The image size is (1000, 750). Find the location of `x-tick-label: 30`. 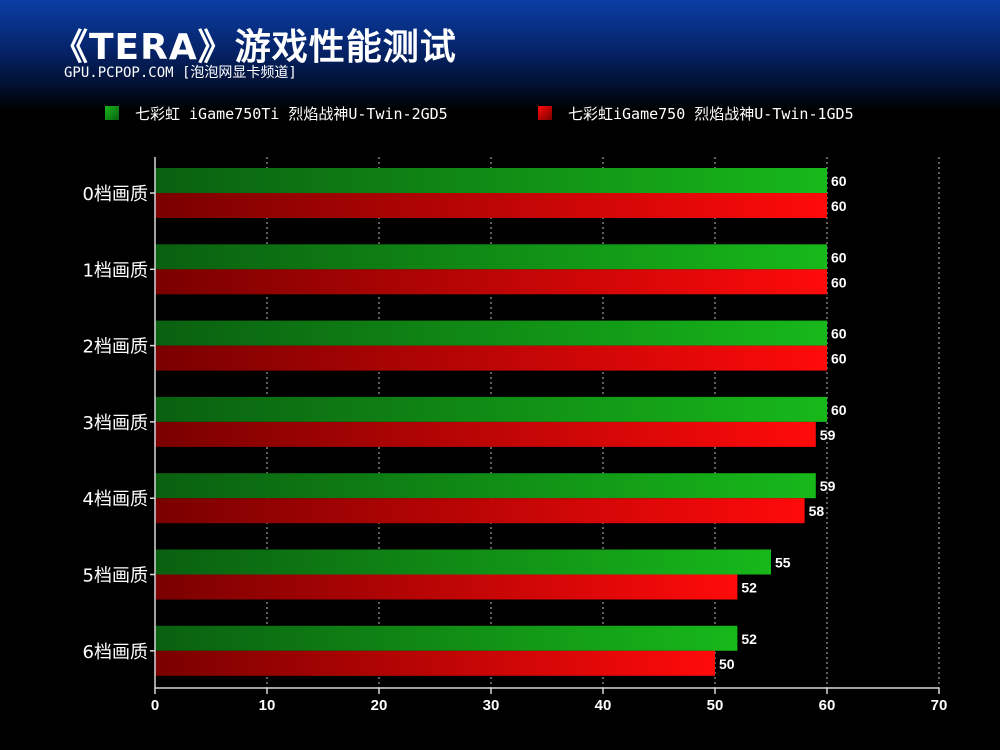

x-tick-label: 30 is located at coordinates (491, 705).